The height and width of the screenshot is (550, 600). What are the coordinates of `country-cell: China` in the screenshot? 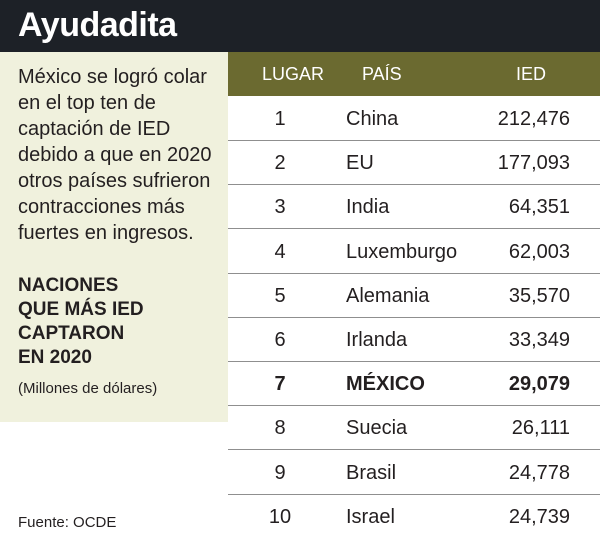 It's located at (372, 119).